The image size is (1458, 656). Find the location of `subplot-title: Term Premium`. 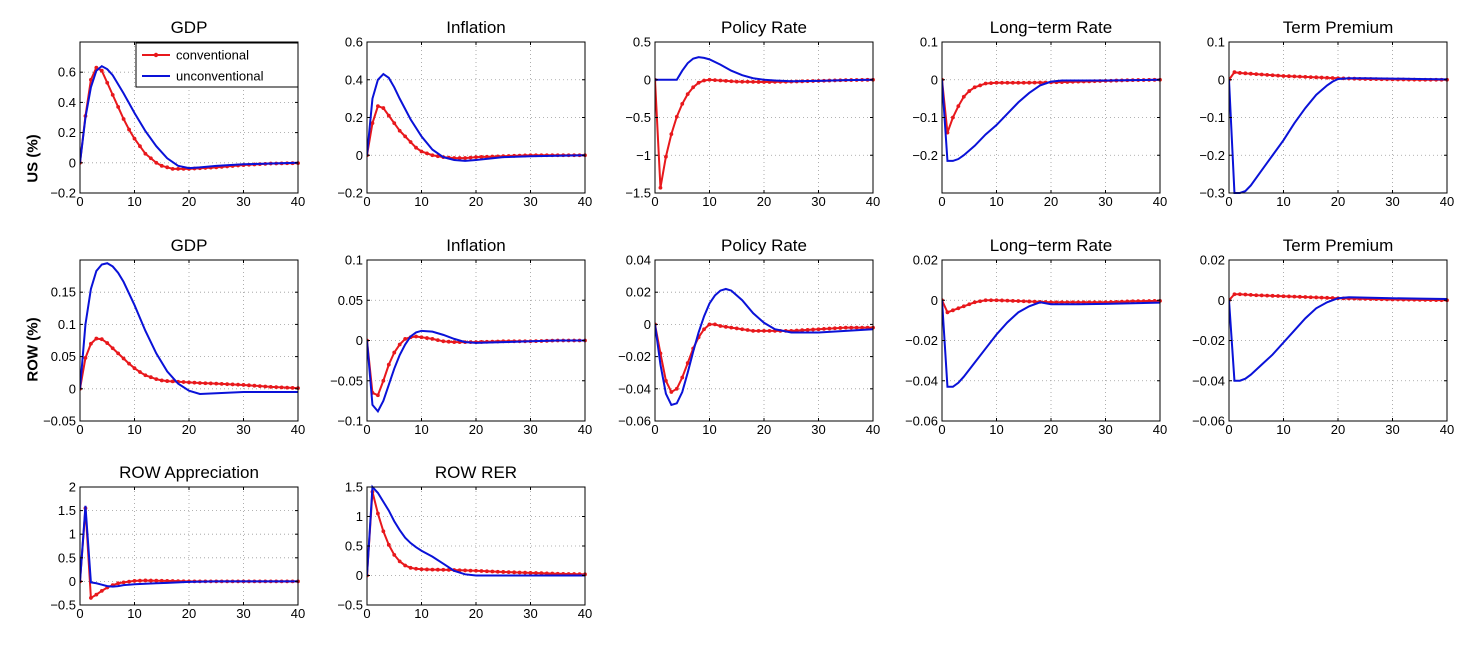

subplot-title: Term Premium is located at coordinates (1338, 245).